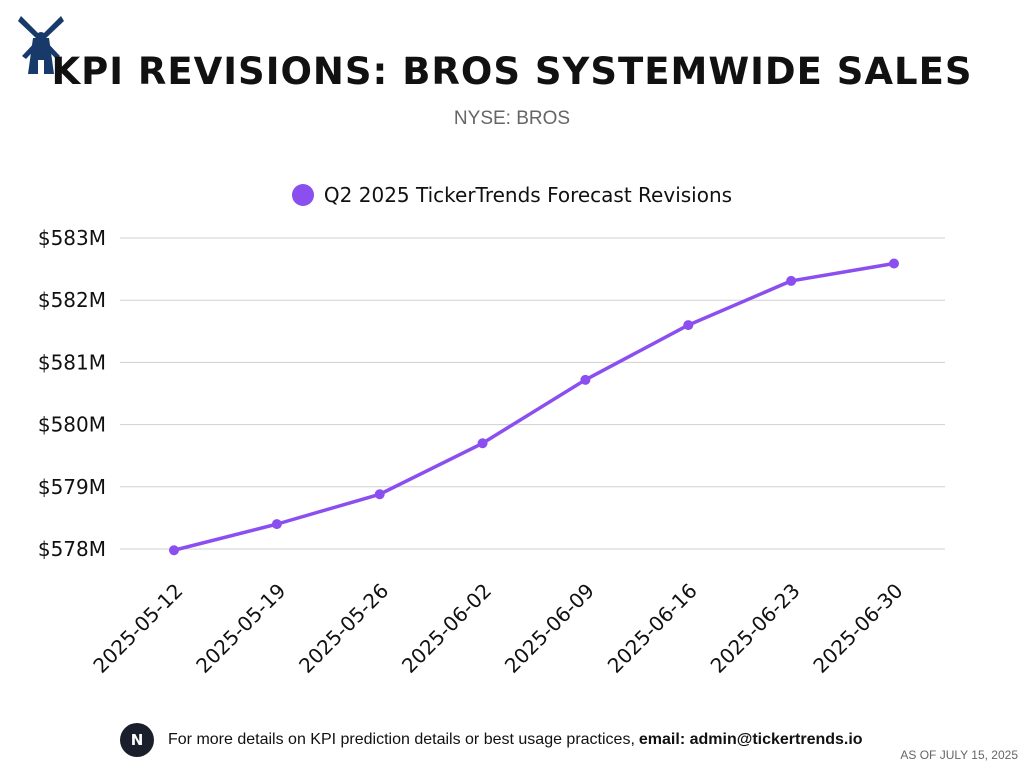  Describe the element at coordinates (72, 425) in the screenshot. I see `y-tick-label: $580M` at that location.